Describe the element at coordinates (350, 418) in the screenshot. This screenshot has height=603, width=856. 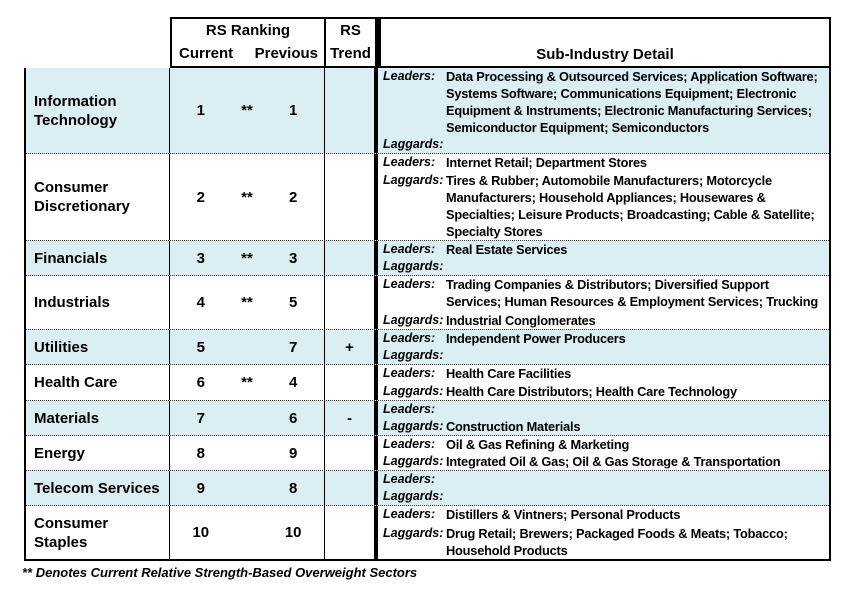
I see `trend-value: -` at that location.